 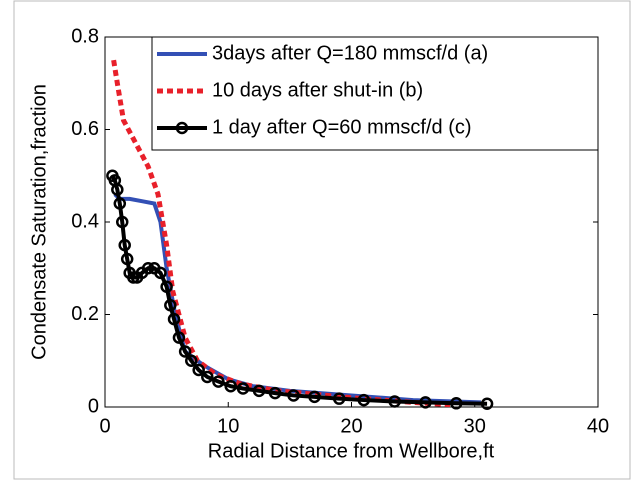 I want to click on x-tick-label: 40, so click(x=598, y=426).